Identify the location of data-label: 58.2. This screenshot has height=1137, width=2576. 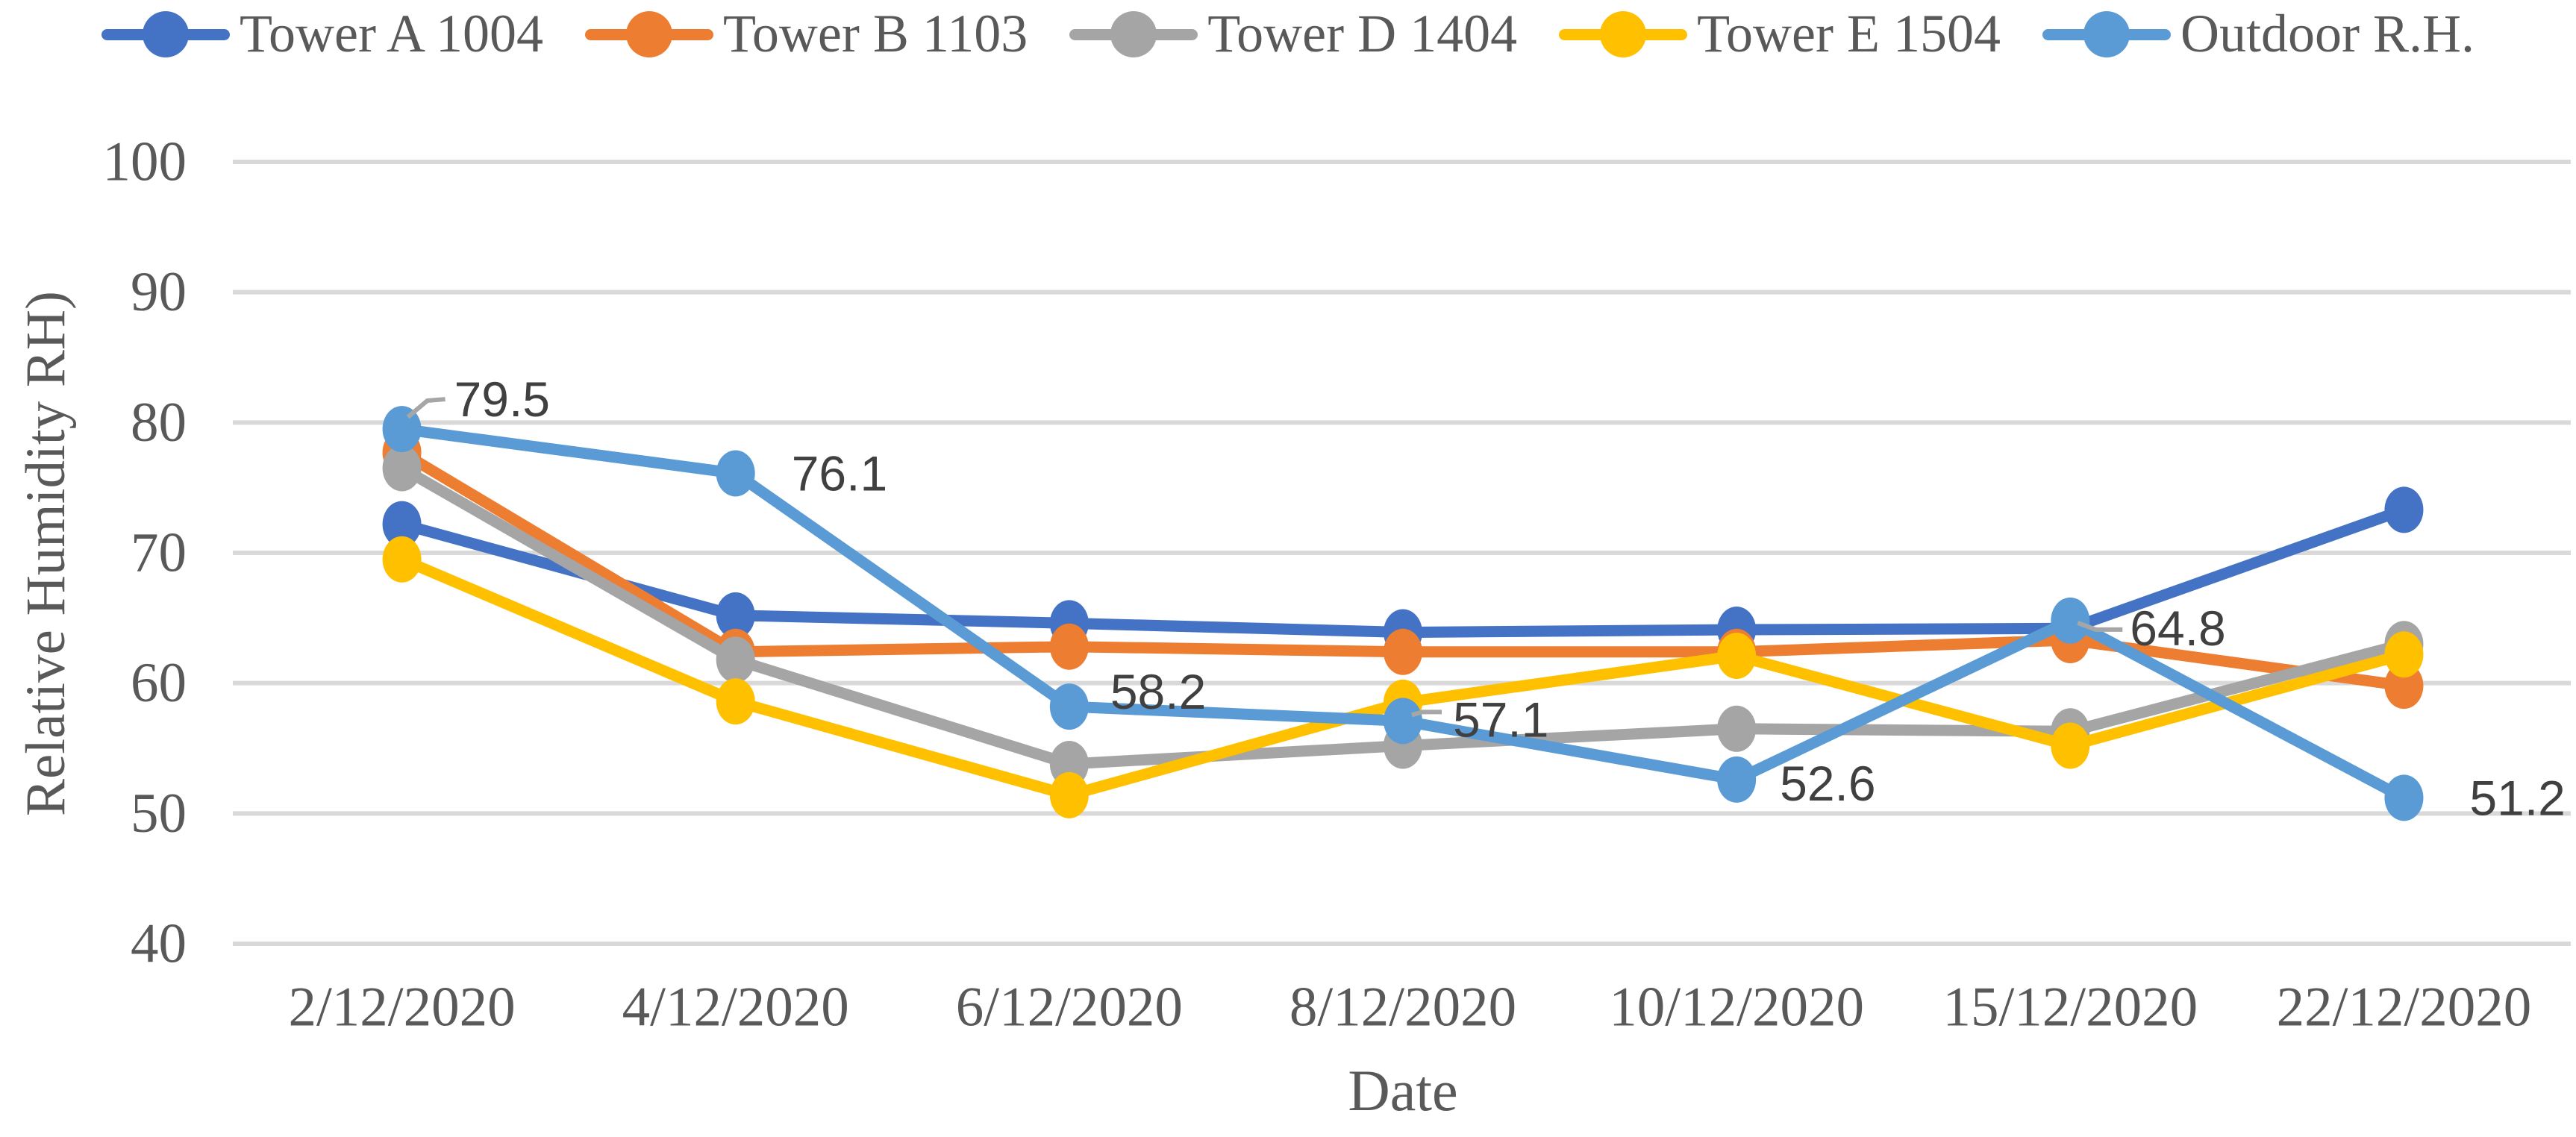
(1158, 691).